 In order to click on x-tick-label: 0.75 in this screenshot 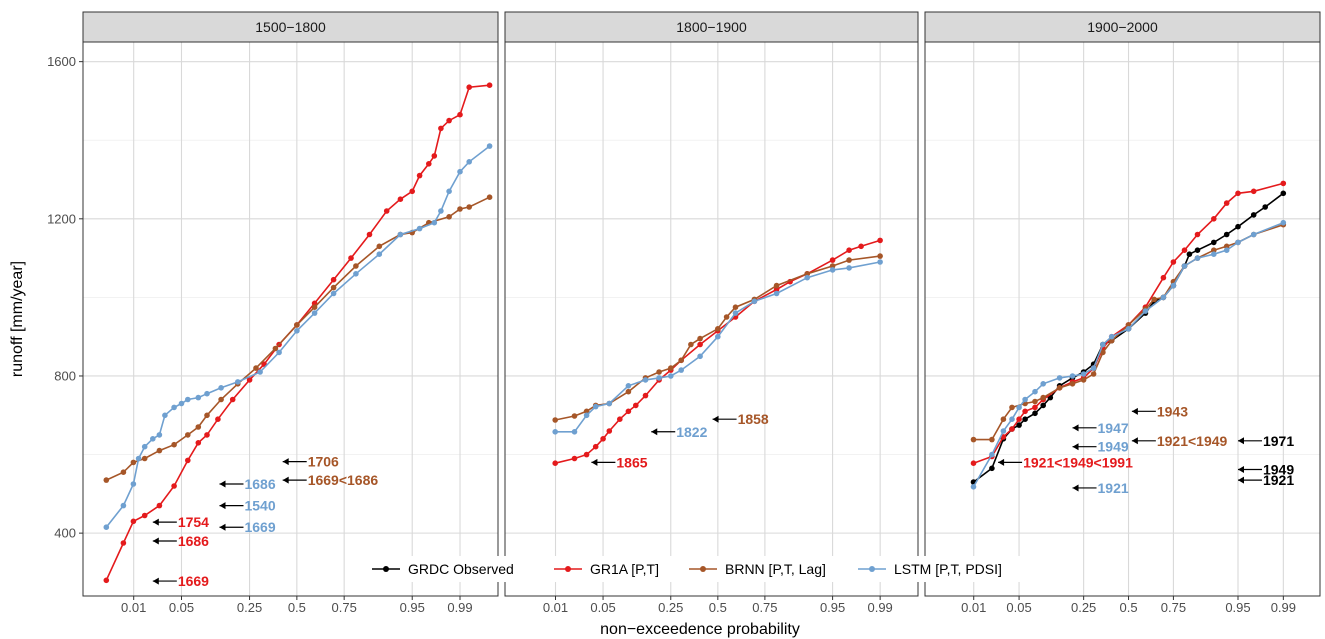, I will do `click(344, 607)`.